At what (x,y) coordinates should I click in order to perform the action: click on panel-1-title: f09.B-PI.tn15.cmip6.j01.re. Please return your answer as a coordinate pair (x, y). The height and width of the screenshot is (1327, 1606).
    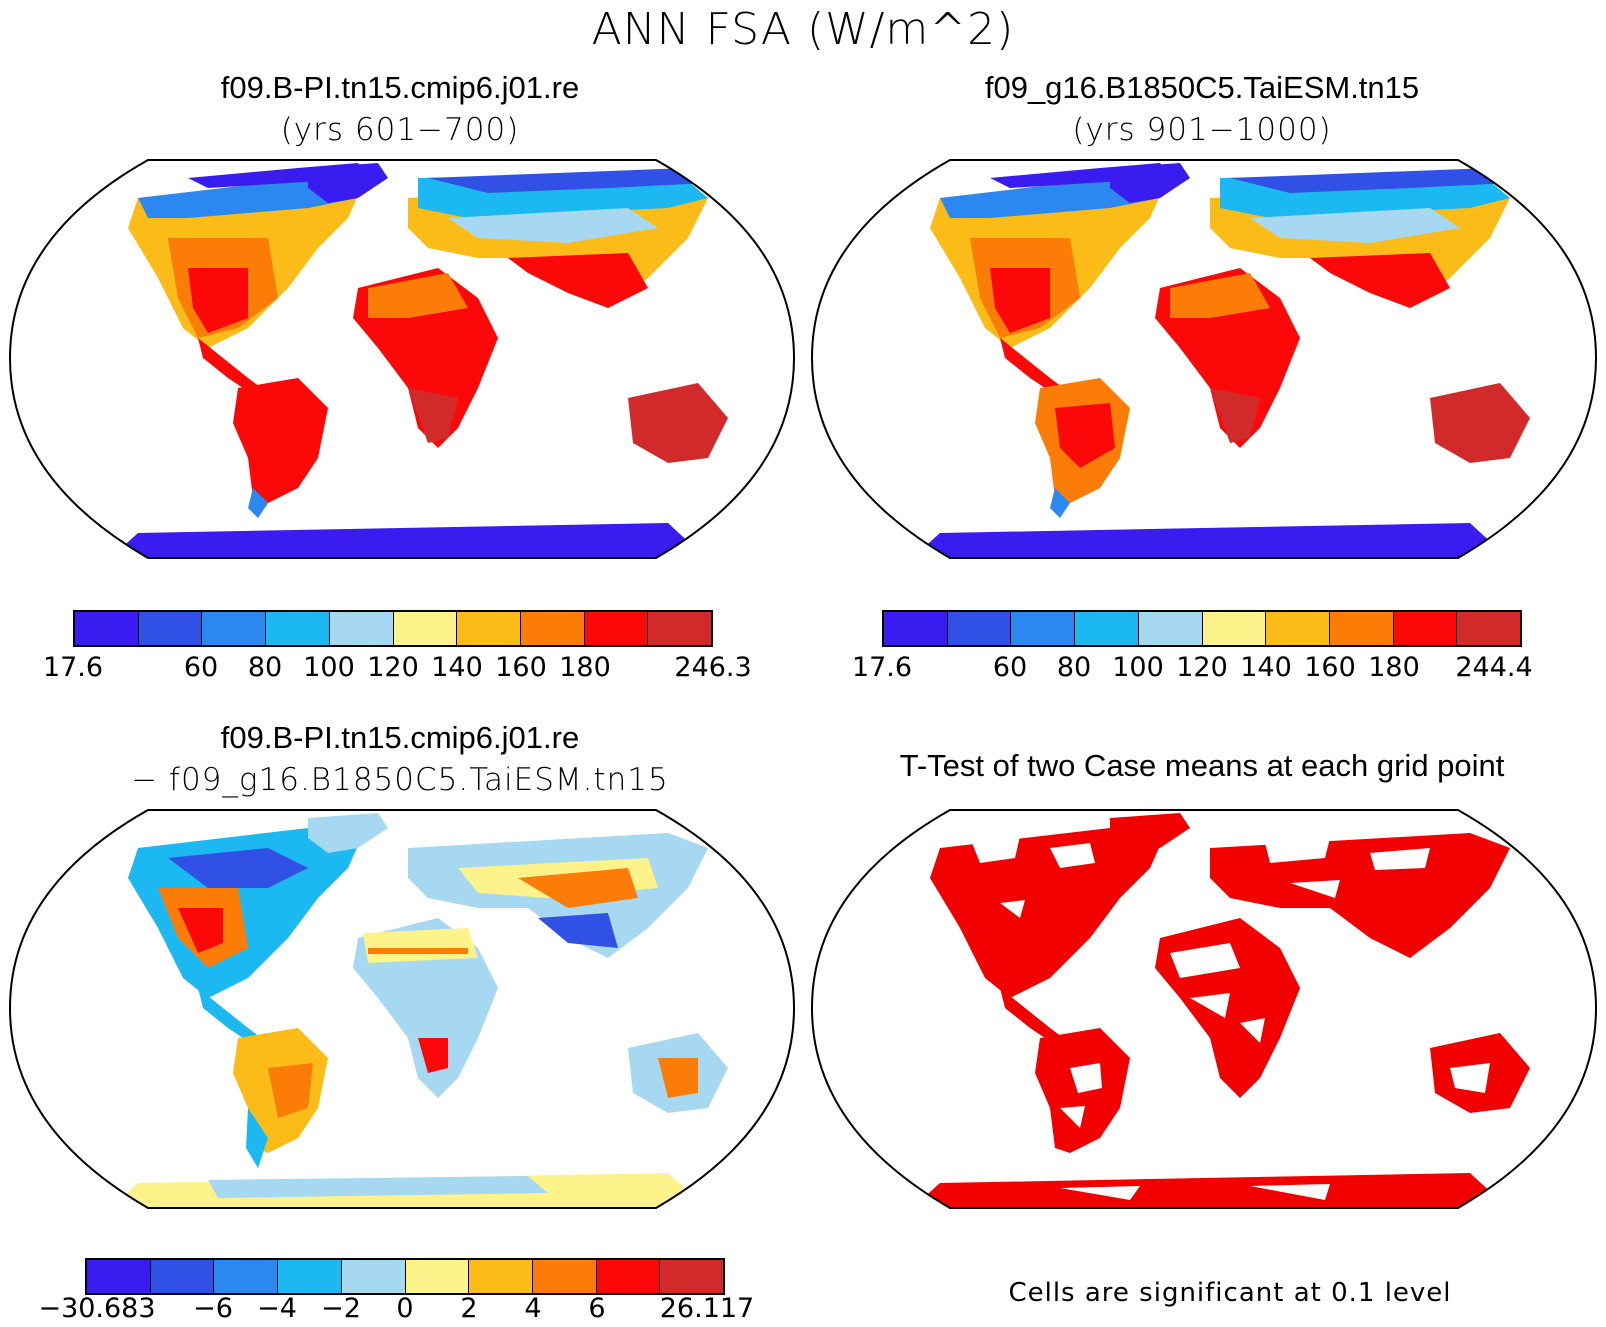
    Looking at the image, I should click on (400, 87).